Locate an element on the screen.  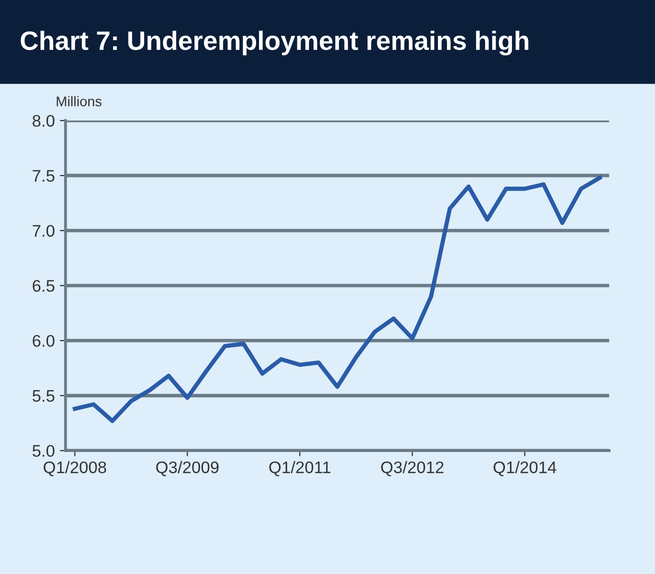
y-tick-label: 8.0 is located at coordinates (43, 120).